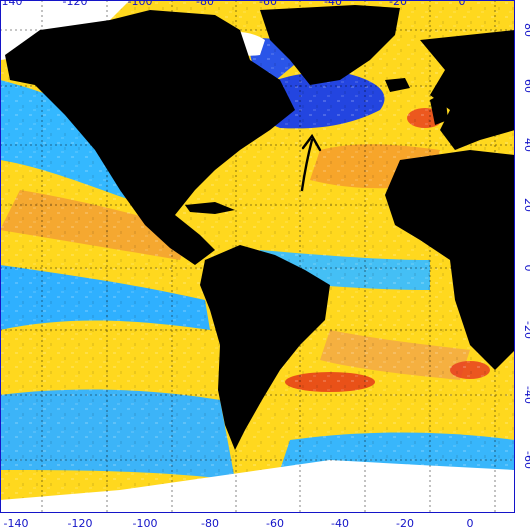 The width and height of the screenshot is (530, 530). I want to click on arrow-head, so click(311, 142).